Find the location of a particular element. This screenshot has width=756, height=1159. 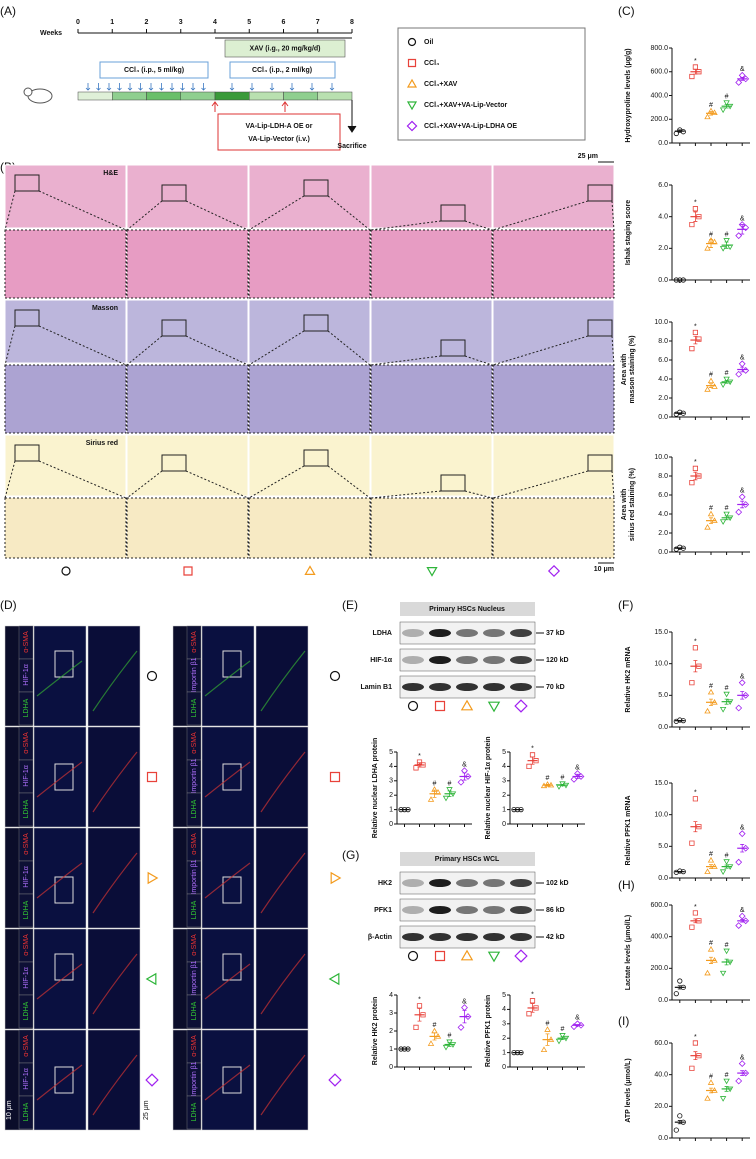

y-tick-label: 1 is located at coordinates (504, 809).